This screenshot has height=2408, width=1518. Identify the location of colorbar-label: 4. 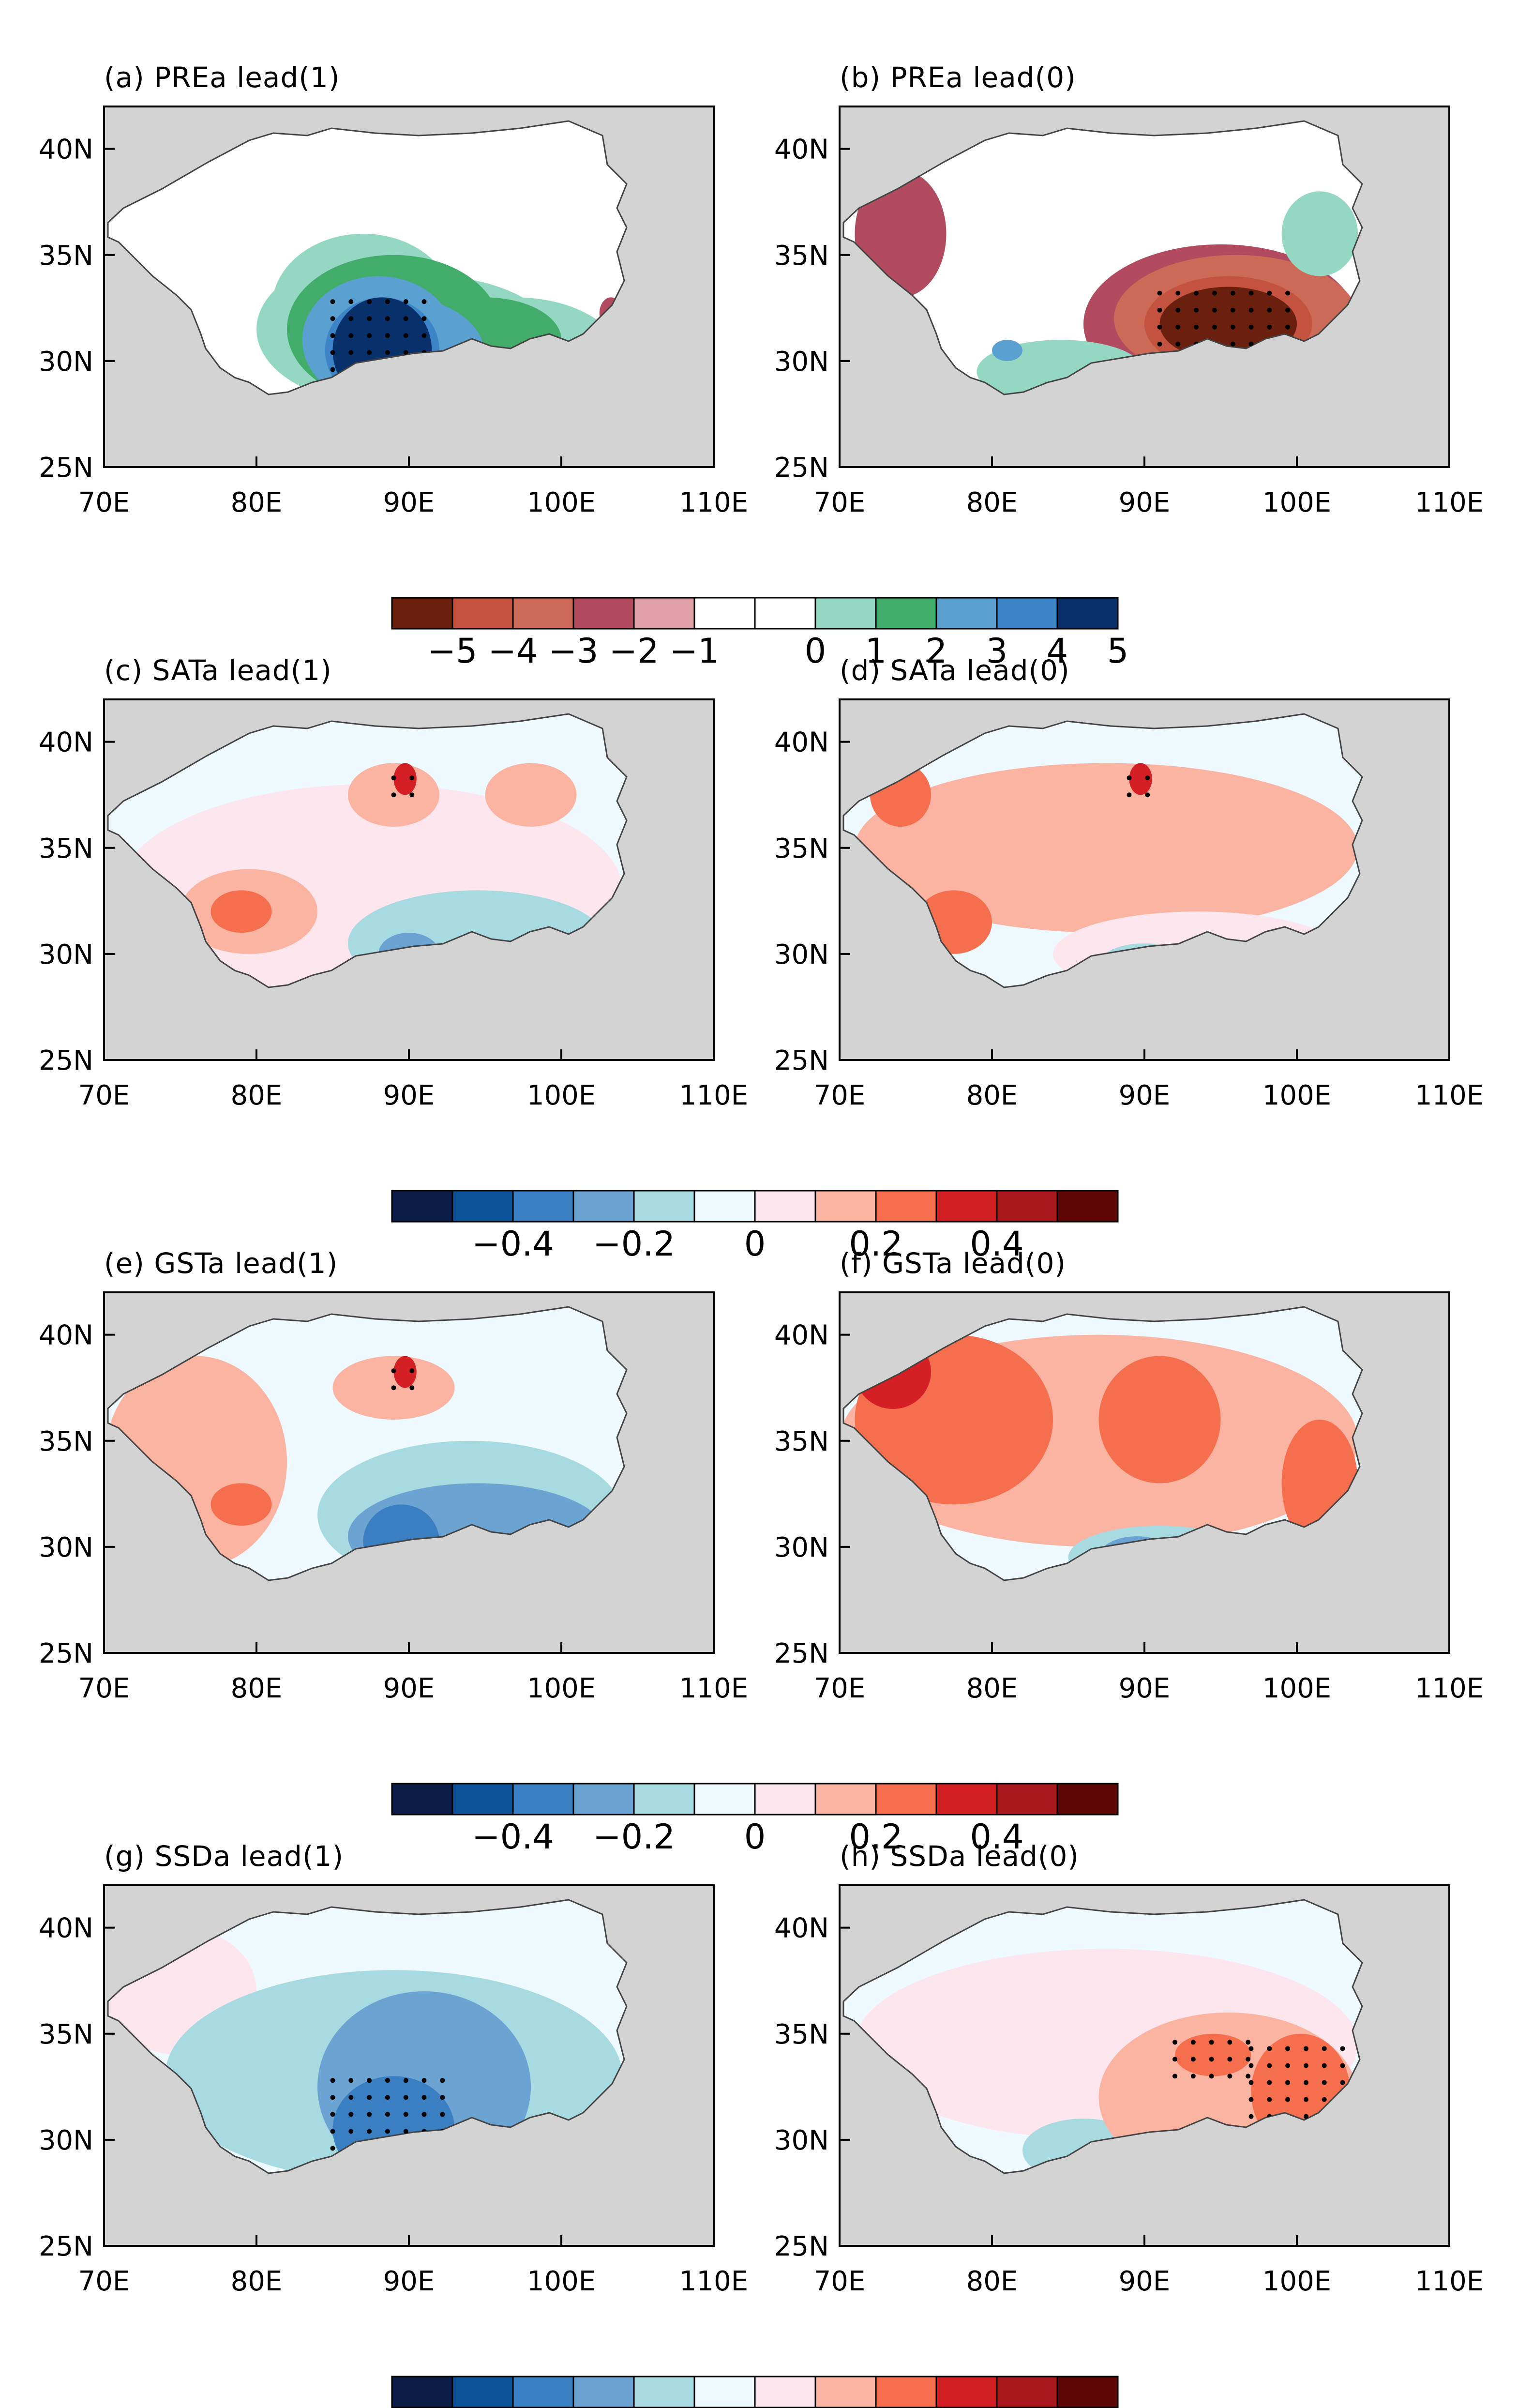
(1057, 651).